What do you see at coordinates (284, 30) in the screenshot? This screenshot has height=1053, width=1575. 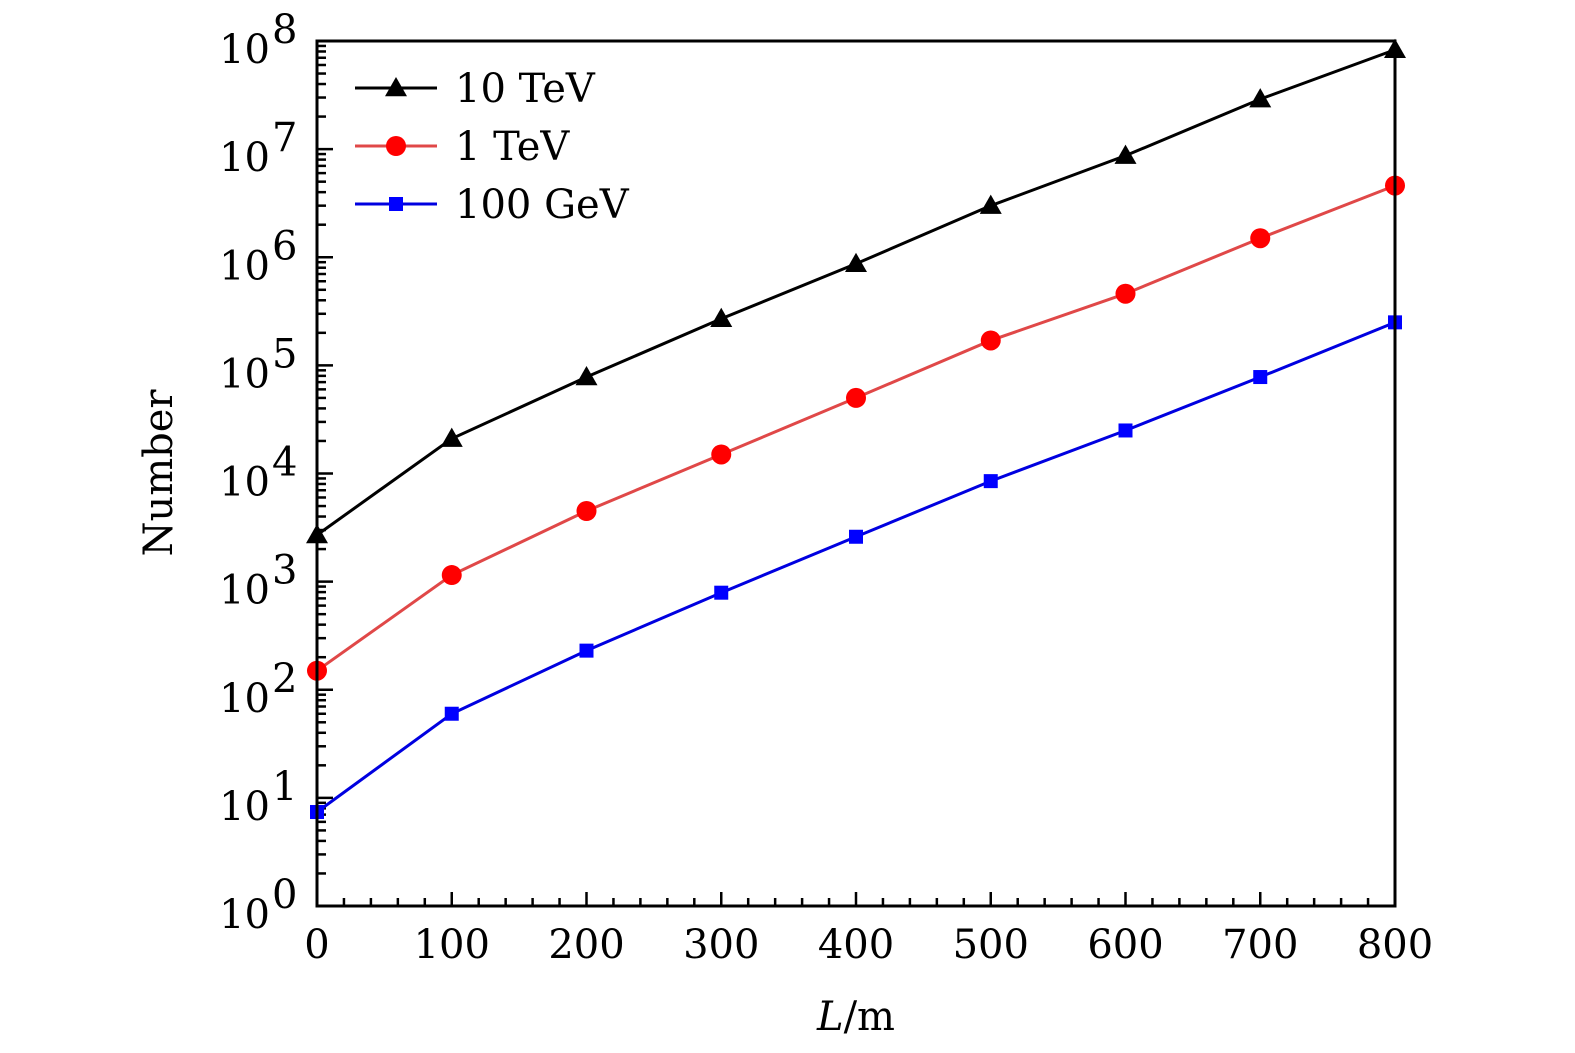 I see `y-tick-exponent: 8` at bounding box center [284, 30].